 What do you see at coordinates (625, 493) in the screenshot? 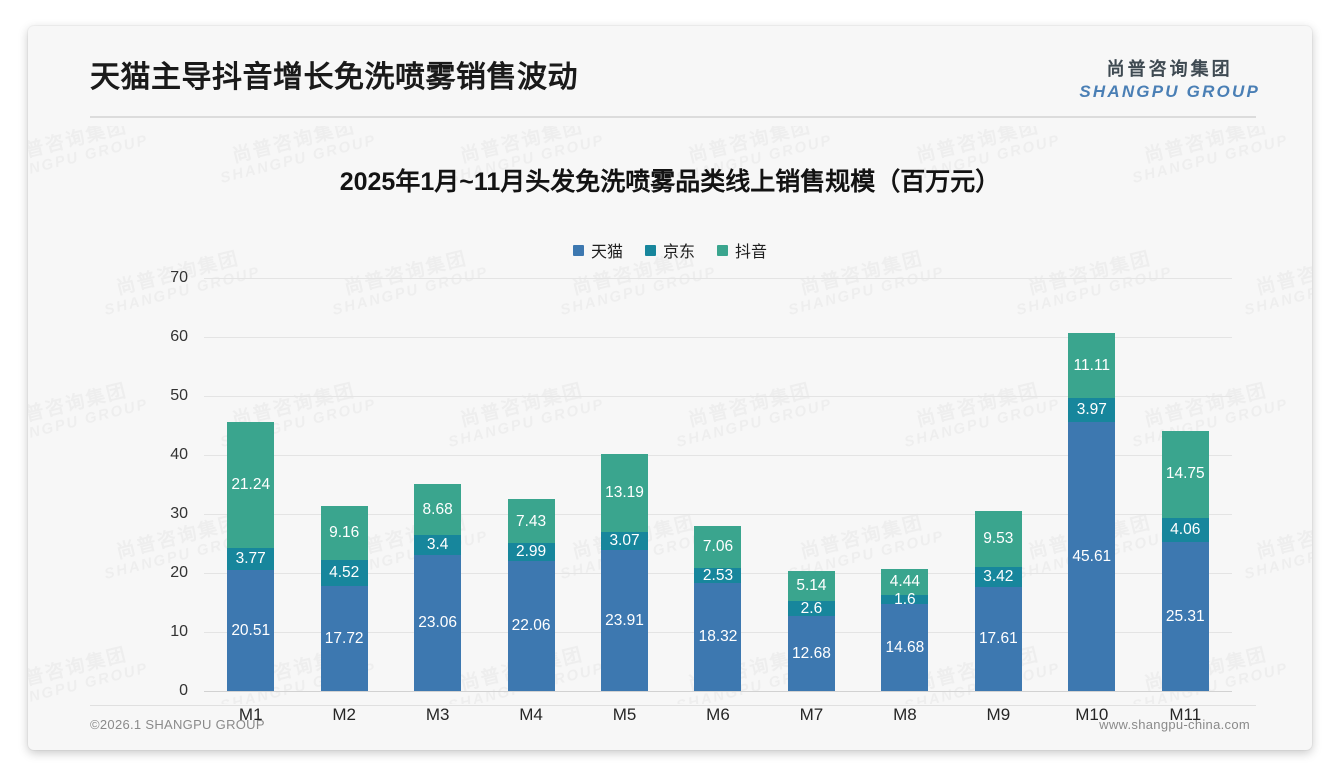
I see `bar-segment-抖音: 13.19` at bounding box center [625, 493].